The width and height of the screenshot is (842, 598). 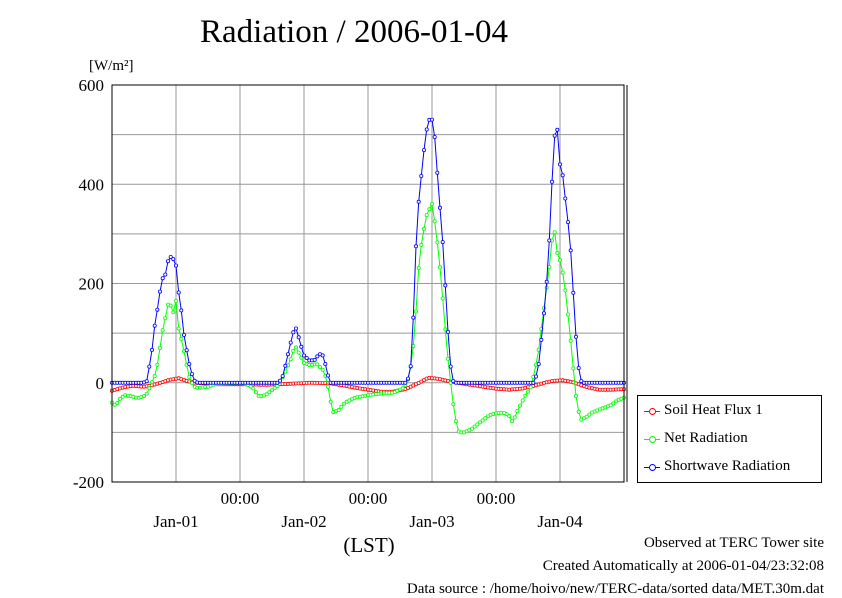 I want to click on y-tick-label: 200, so click(x=92, y=284).